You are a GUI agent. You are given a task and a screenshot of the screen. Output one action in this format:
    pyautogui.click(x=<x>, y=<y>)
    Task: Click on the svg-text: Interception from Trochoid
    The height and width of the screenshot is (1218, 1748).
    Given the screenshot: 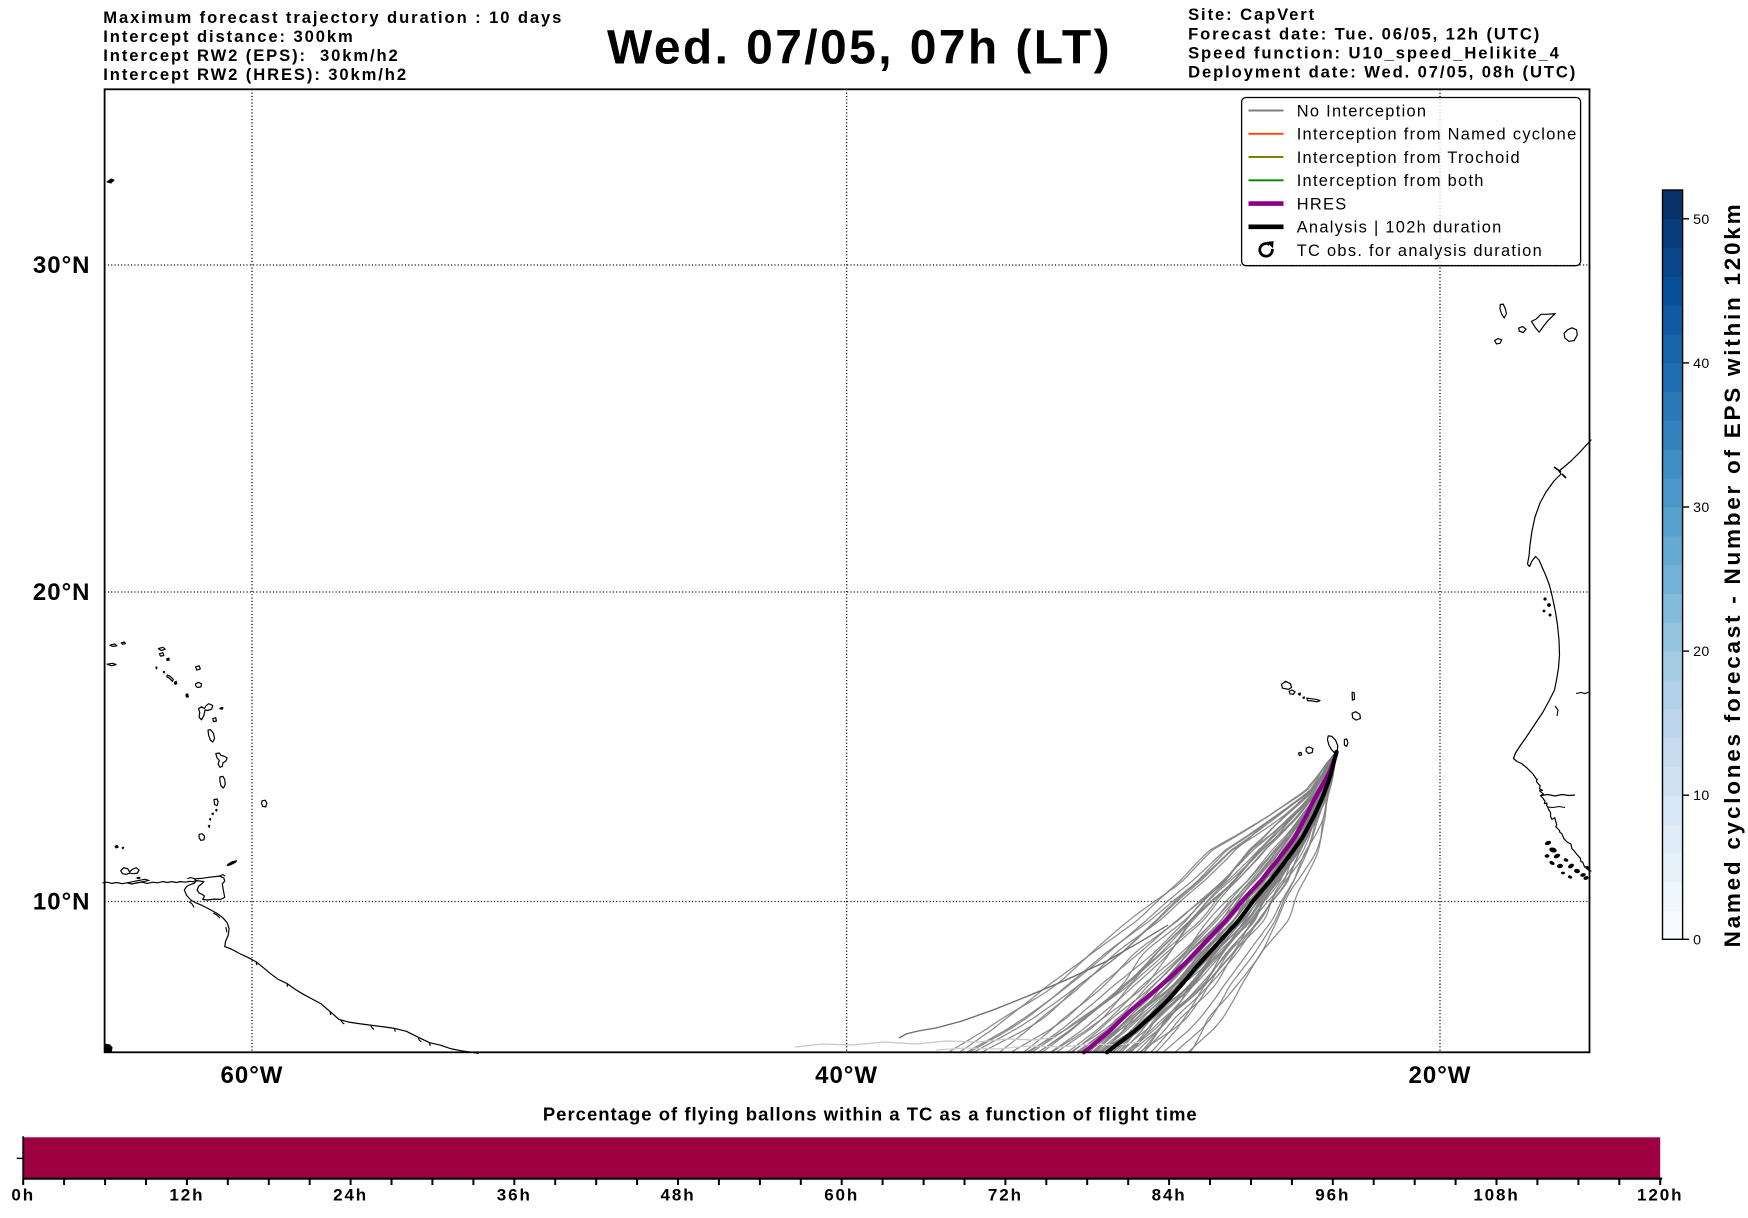 What is the action you would take?
    pyautogui.click(x=1409, y=158)
    